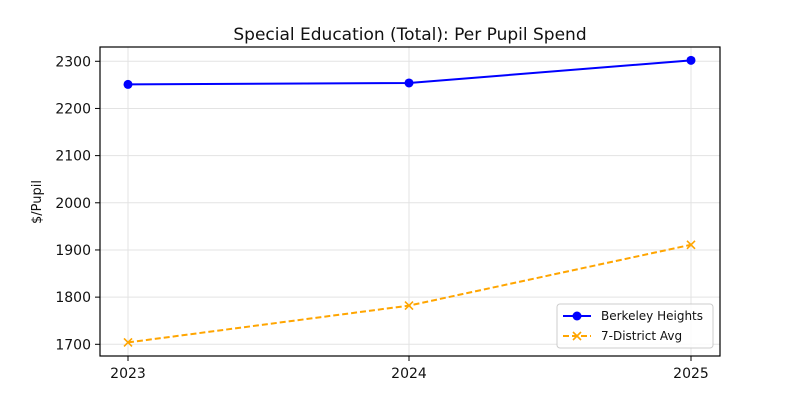 Image resolution: width=800 pixels, height=400 pixels. Describe the element at coordinates (73, 109) in the screenshot. I see `y-tick-label: 2200` at that location.